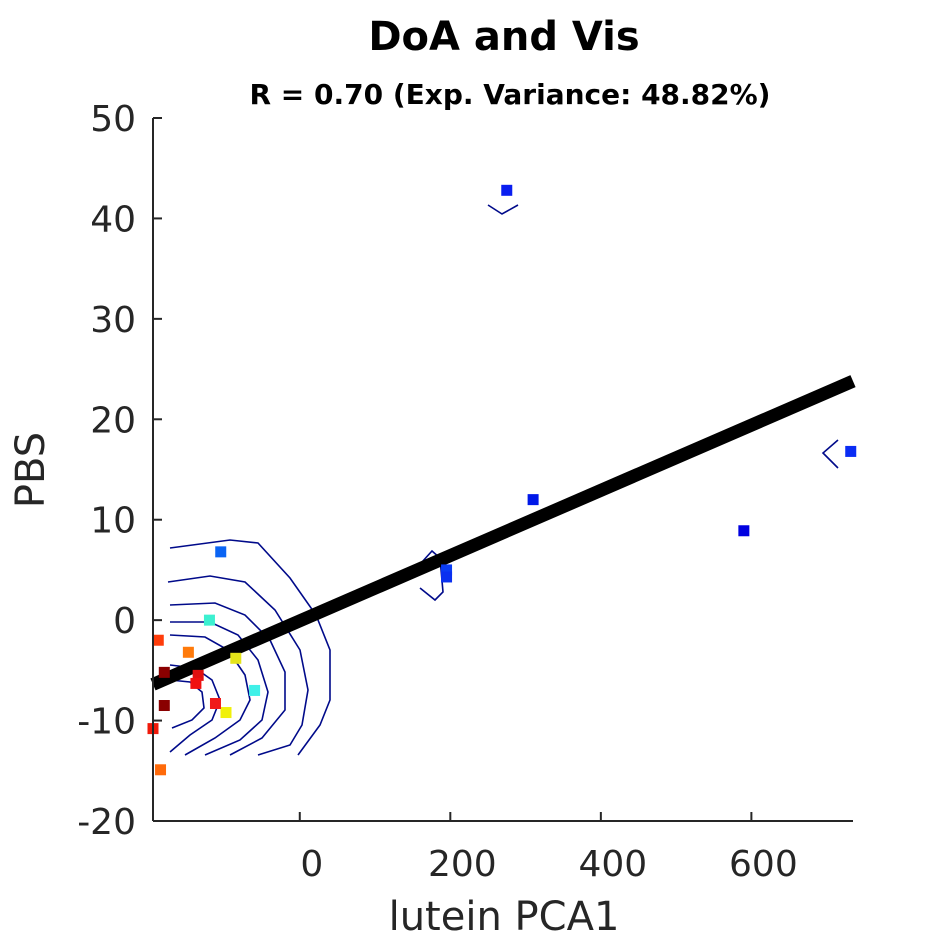 The height and width of the screenshot is (945, 945). What do you see at coordinates (548, 864) in the screenshot?
I see `x-tick-labels: 0 200 400 600` at bounding box center [548, 864].